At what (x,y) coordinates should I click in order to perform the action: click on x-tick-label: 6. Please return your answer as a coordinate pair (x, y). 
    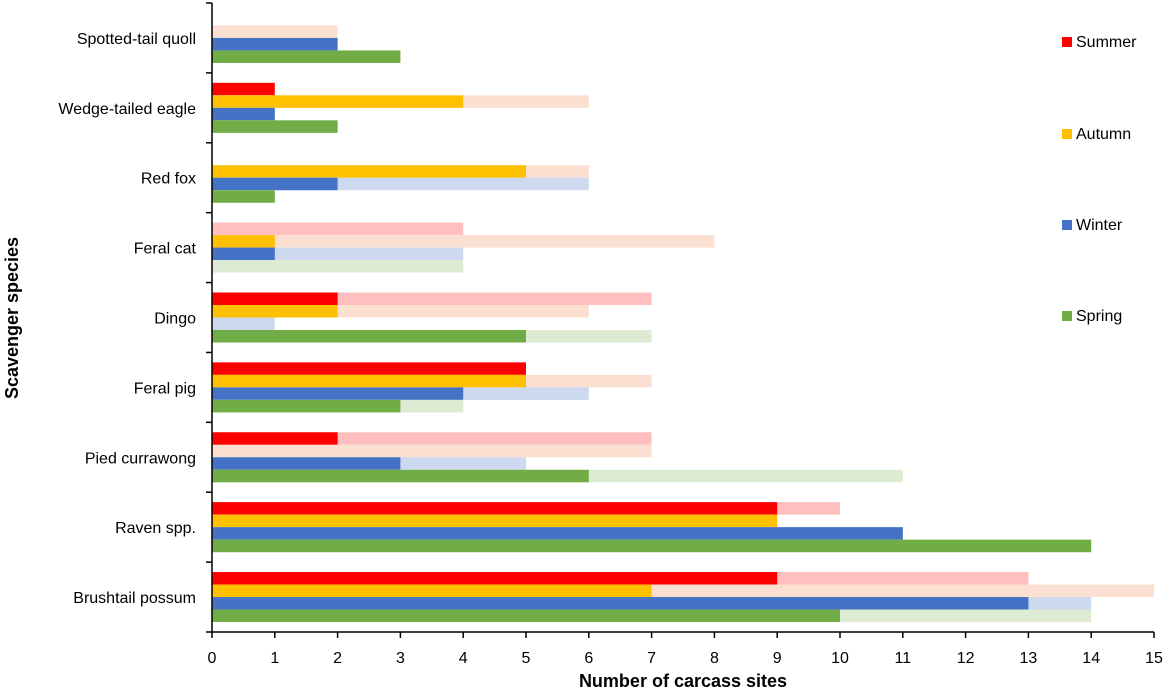
    Looking at the image, I should click on (588, 658).